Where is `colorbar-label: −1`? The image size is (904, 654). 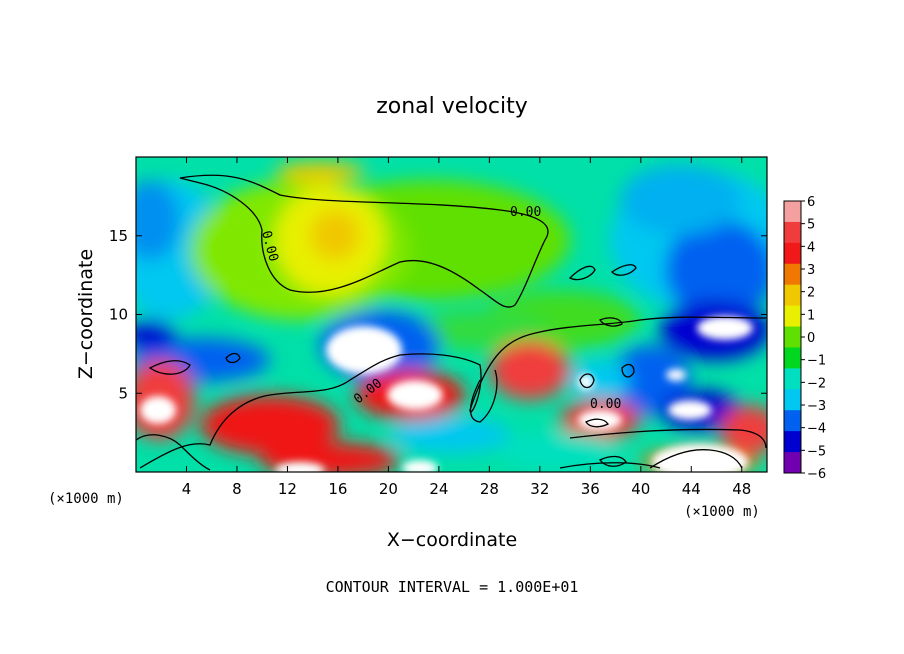 colorbar-label: −1 is located at coordinates (816, 361).